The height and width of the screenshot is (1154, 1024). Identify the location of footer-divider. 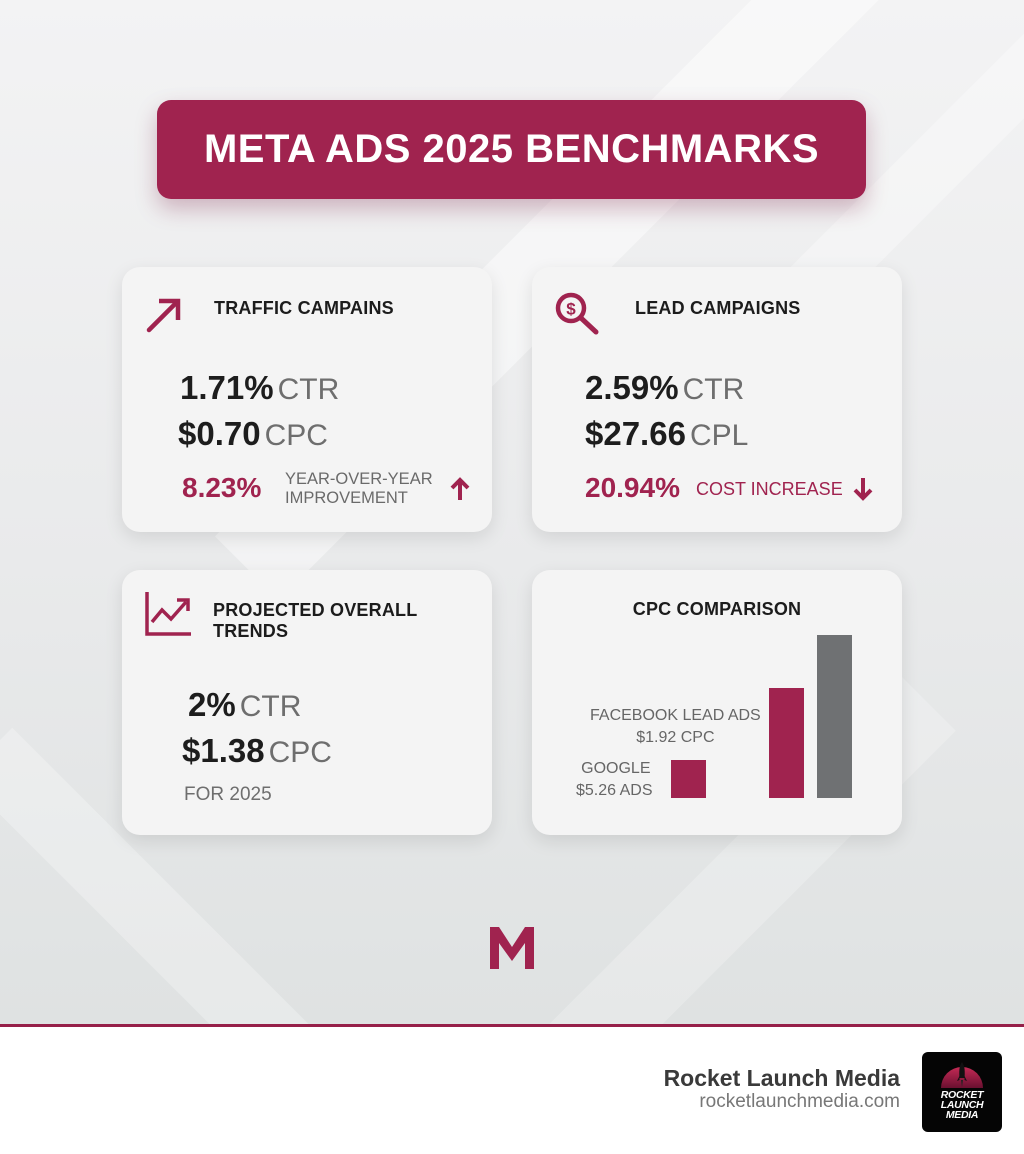
(512, 1025).